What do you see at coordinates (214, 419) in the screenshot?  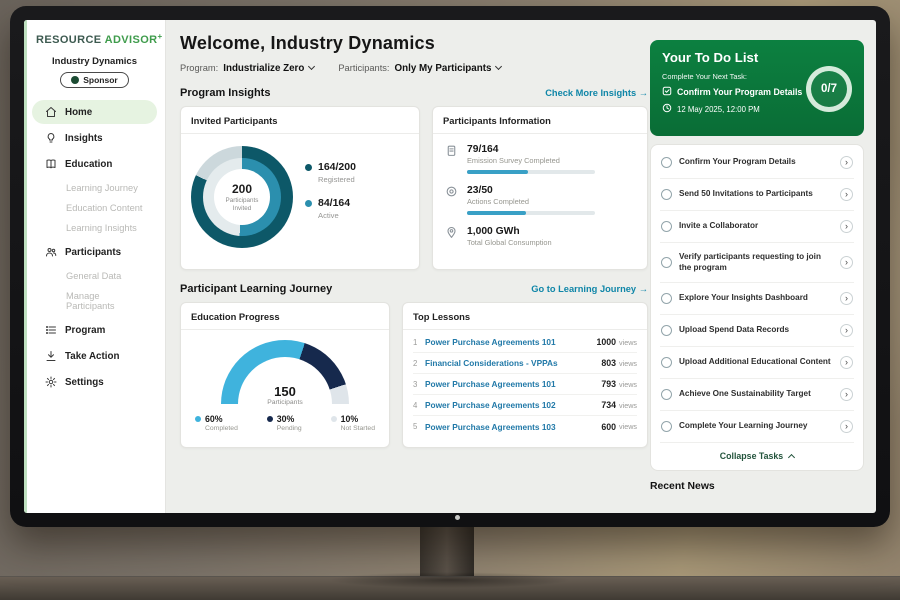 I see `legend-value: 60%` at bounding box center [214, 419].